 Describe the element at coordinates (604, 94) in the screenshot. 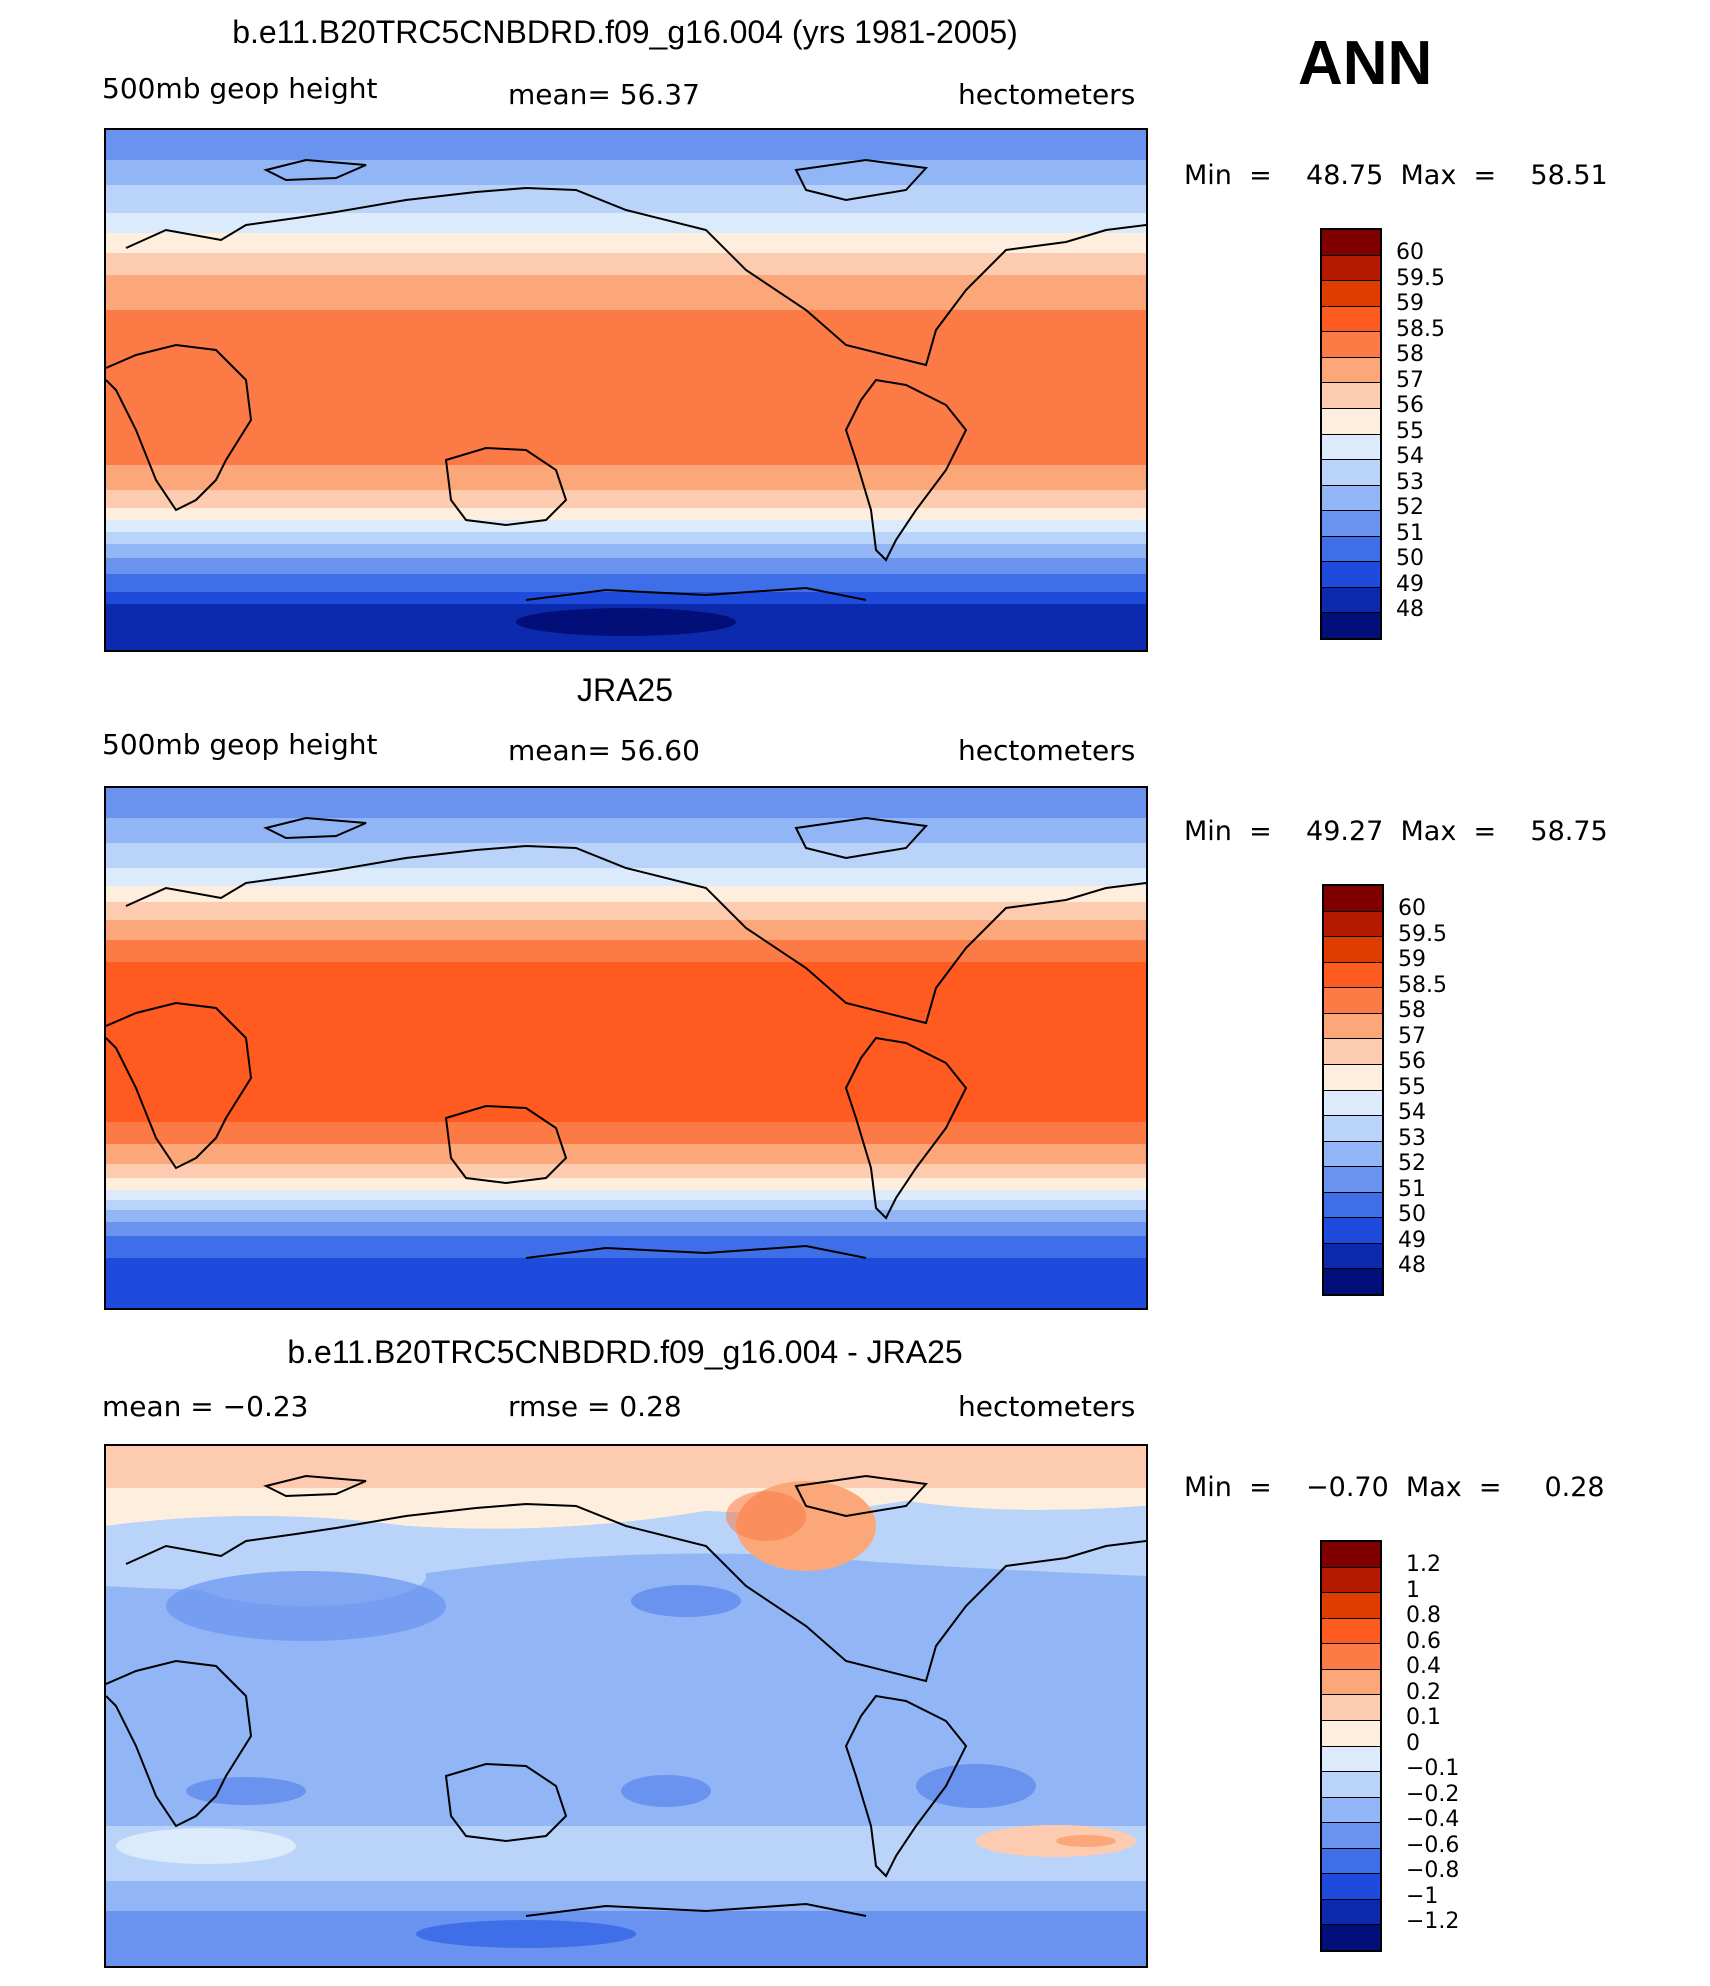

I see `panel-1-mean-label: mean= 56.37` at that location.